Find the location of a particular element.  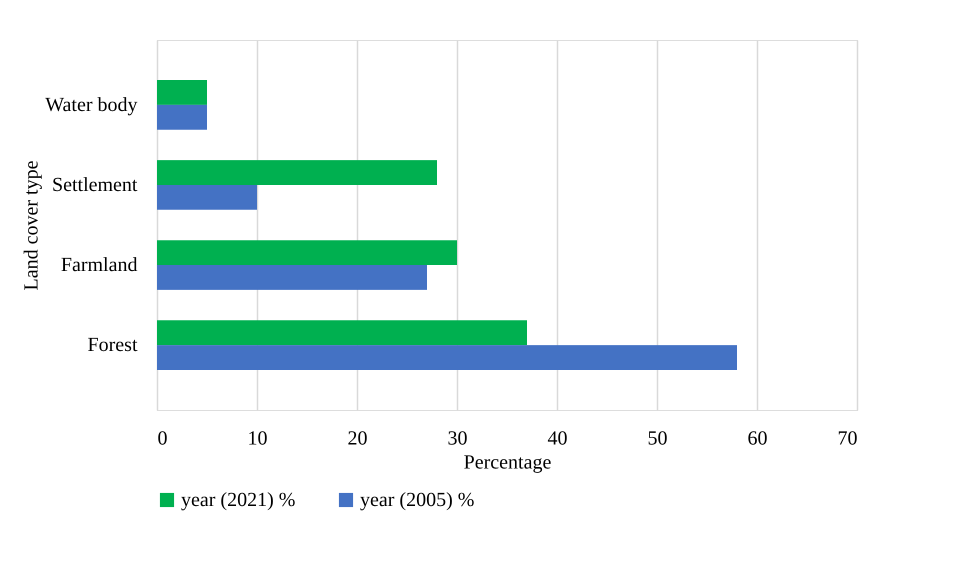

x-axis-title: Percentage is located at coordinates (508, 463).